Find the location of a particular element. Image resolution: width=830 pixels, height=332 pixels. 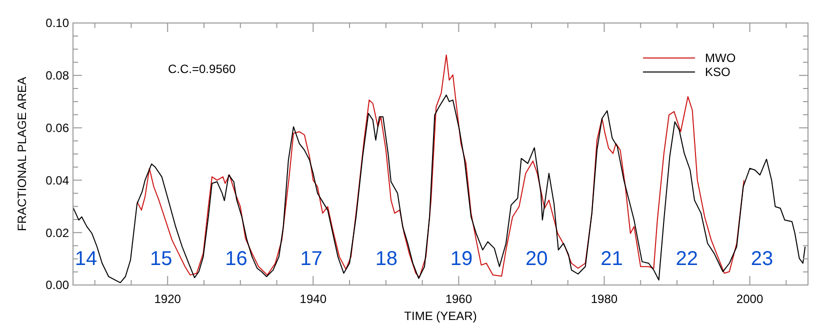

annotation: 17 is located at coordinates (311, 259).